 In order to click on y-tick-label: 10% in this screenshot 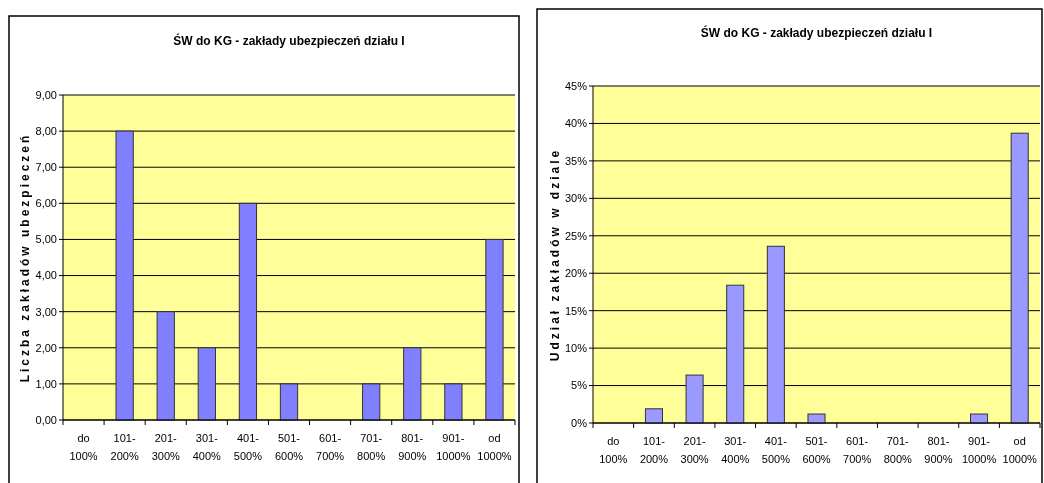, I will do `click(576, 347)`.